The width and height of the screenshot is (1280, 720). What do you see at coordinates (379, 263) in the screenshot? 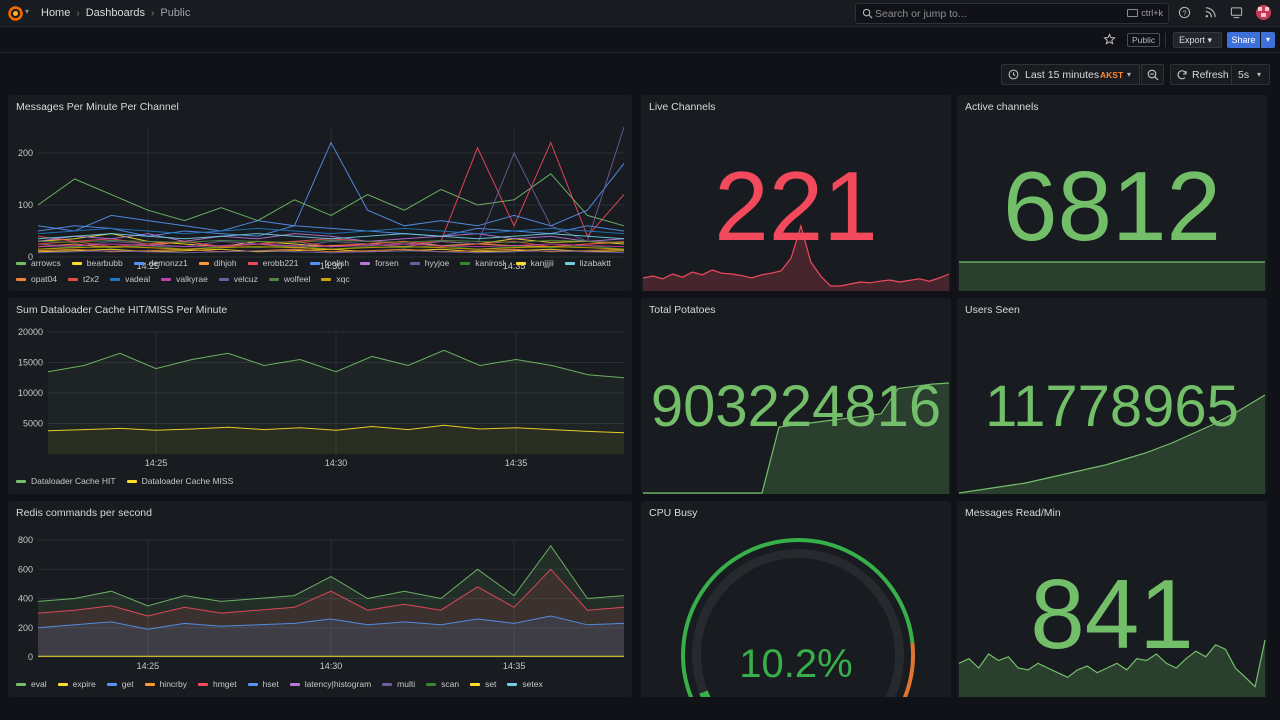
I see `legend-item: forsen` at bounding box center [379, 263].